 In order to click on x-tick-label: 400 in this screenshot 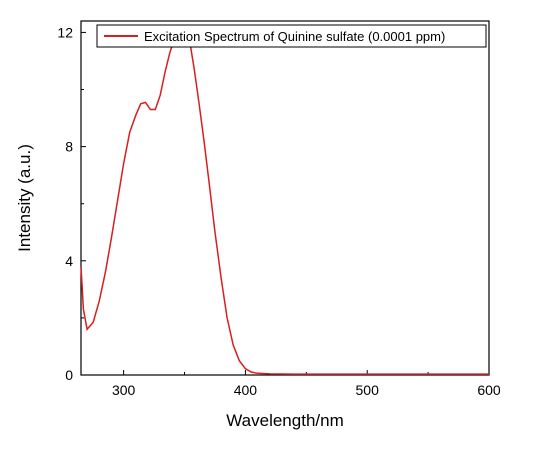, I will do `click(246, 390)`.